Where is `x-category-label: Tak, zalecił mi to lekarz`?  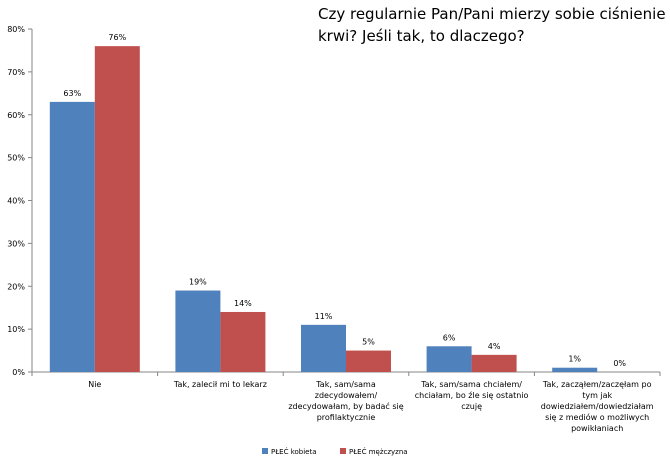 x-category-label: Tak, zalecił mi to lekarz is located at coordinates (220, 384).